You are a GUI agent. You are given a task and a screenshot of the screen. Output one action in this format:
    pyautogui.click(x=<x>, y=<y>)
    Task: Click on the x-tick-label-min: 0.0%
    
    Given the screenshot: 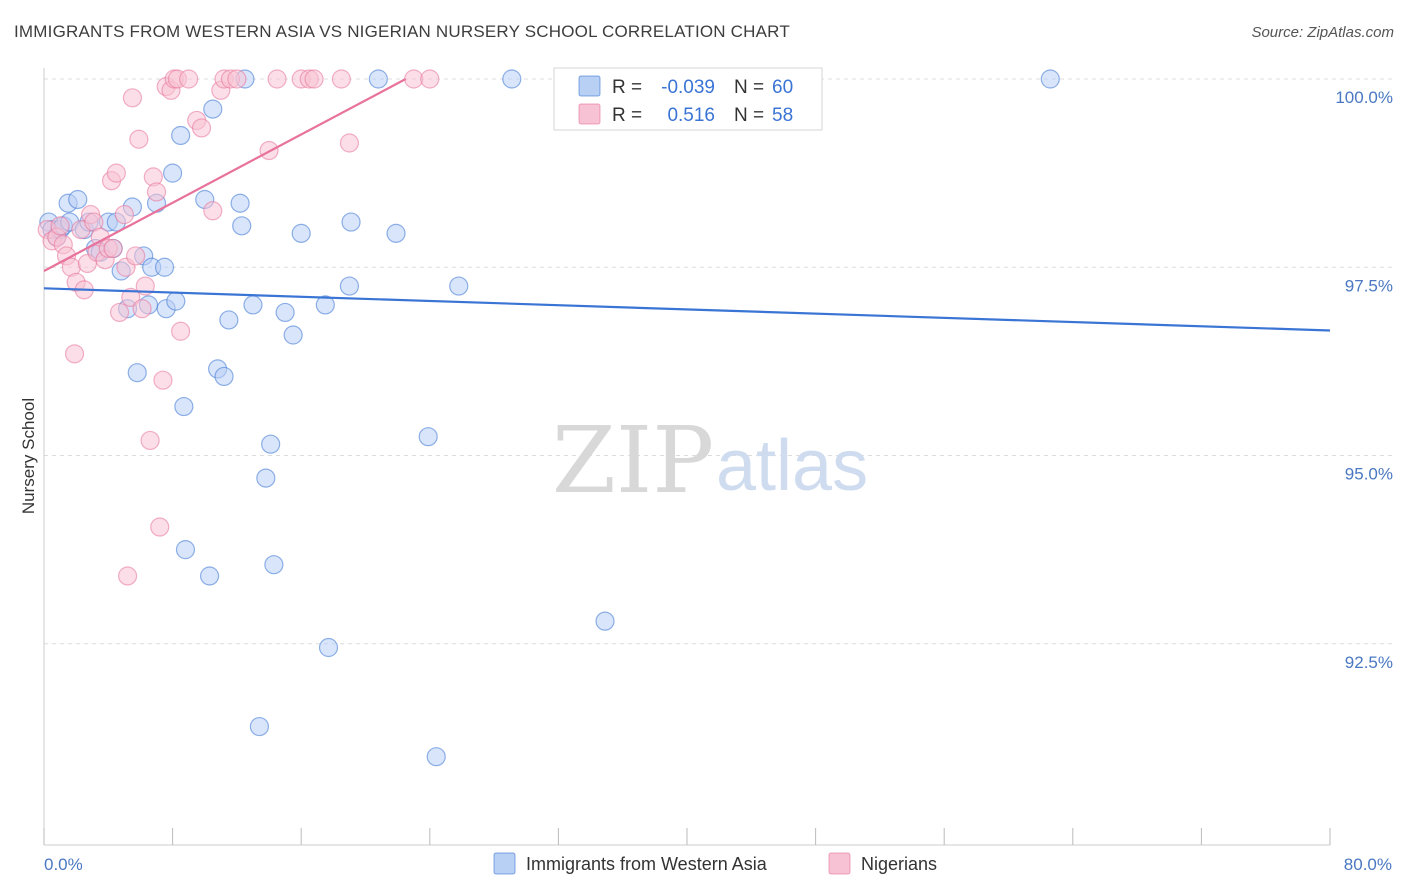 What is the action you would take?
    pyautogui.click(x=63, y=864)
    